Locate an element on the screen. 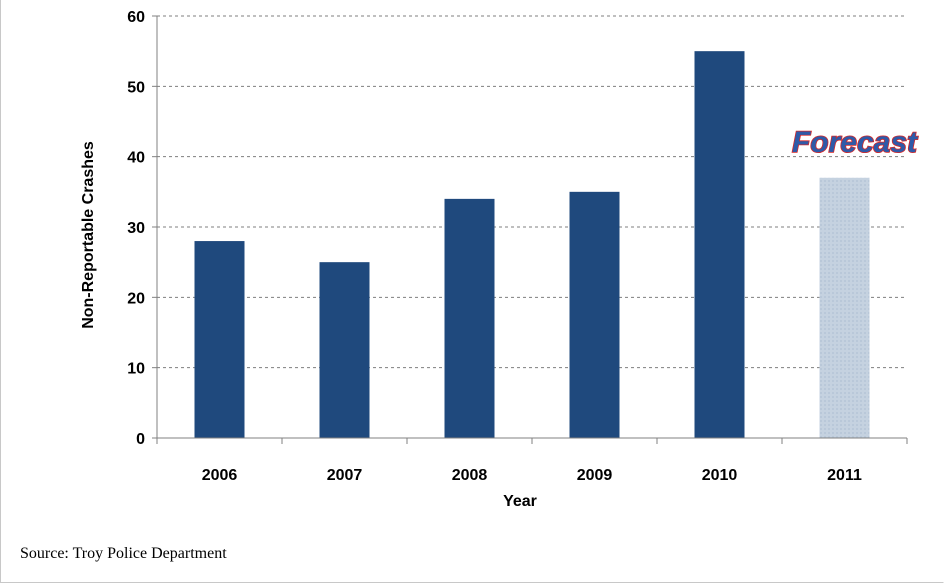  y-tick-label: 40 is located at coordinates (136, 158).